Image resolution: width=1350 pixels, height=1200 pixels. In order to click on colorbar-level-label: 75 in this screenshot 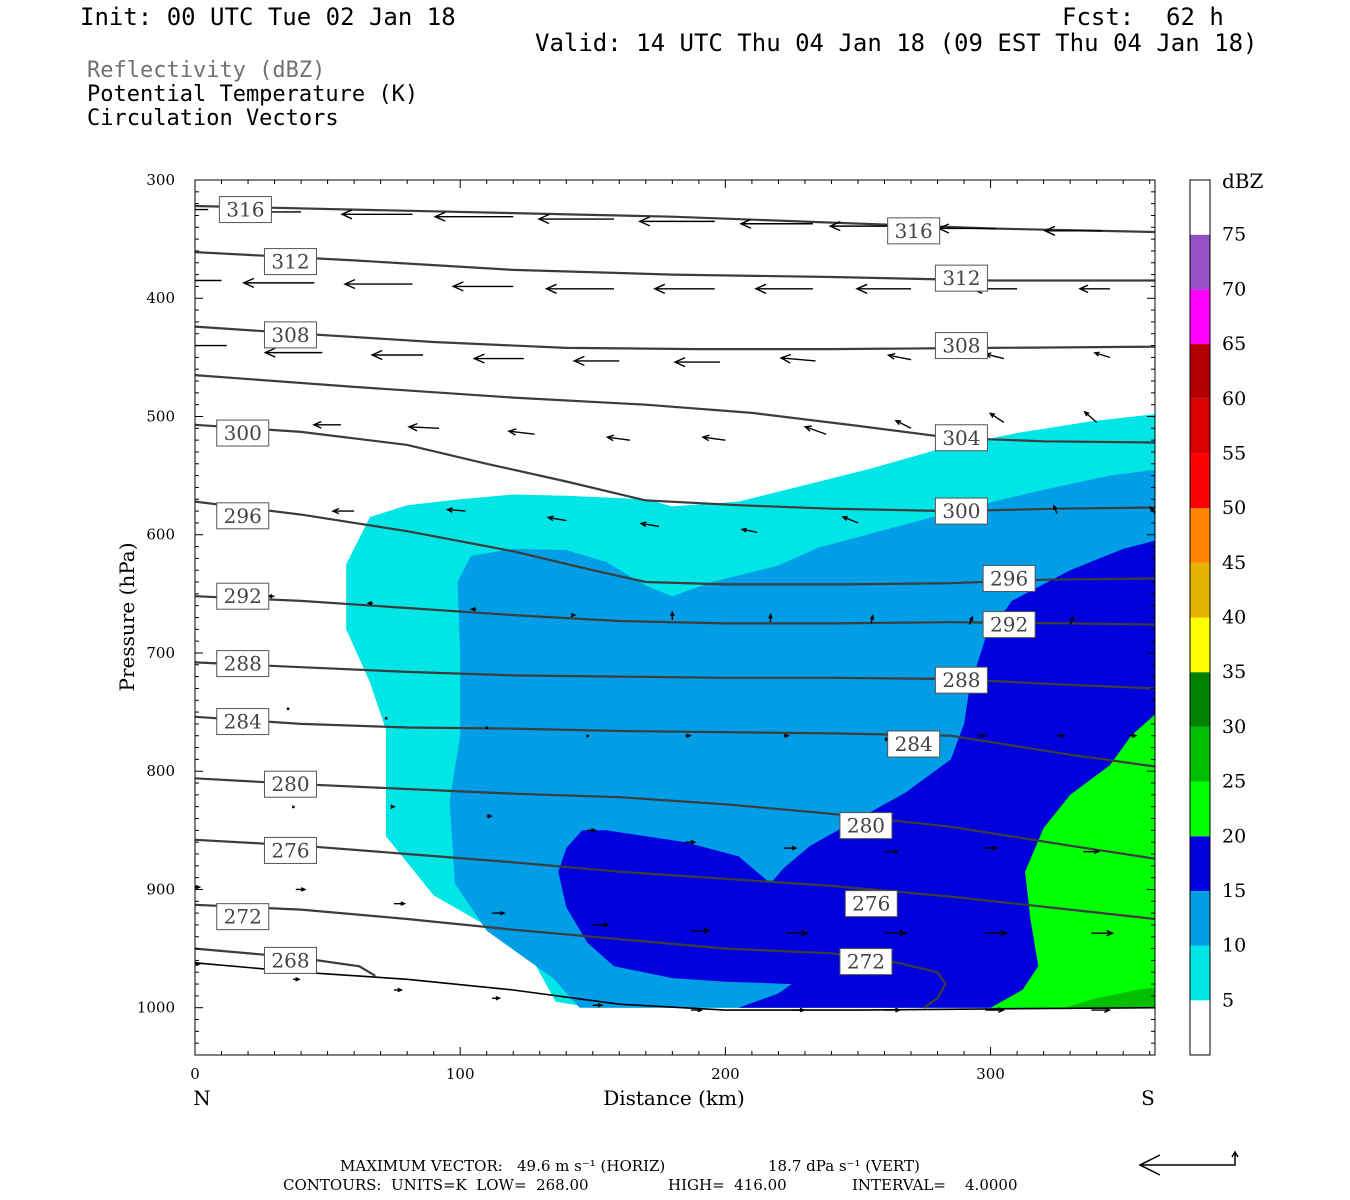, I will do `click(1234, 235)`.